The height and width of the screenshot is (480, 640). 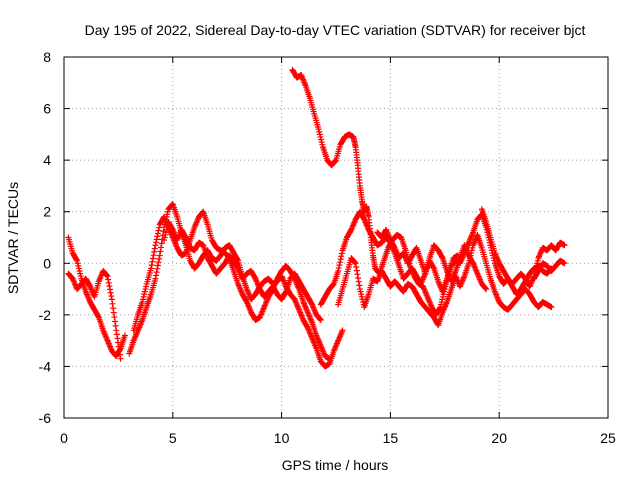 I want to click on series-satellite-h, so click(x=445, y=280).